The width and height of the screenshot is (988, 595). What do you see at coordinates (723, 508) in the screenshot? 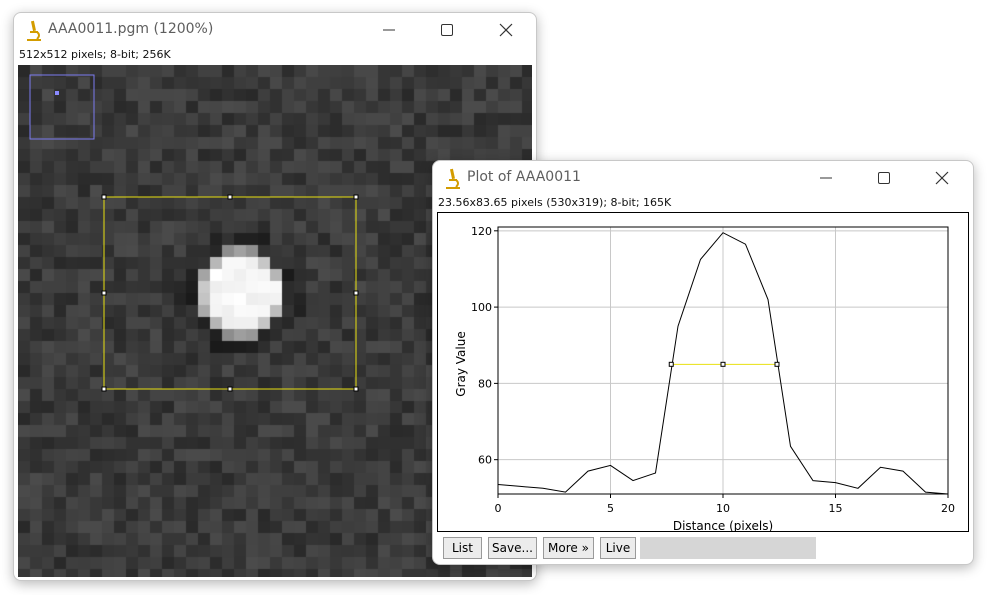
I see `x-tick-label: 10` at bounding box center [723, 508].